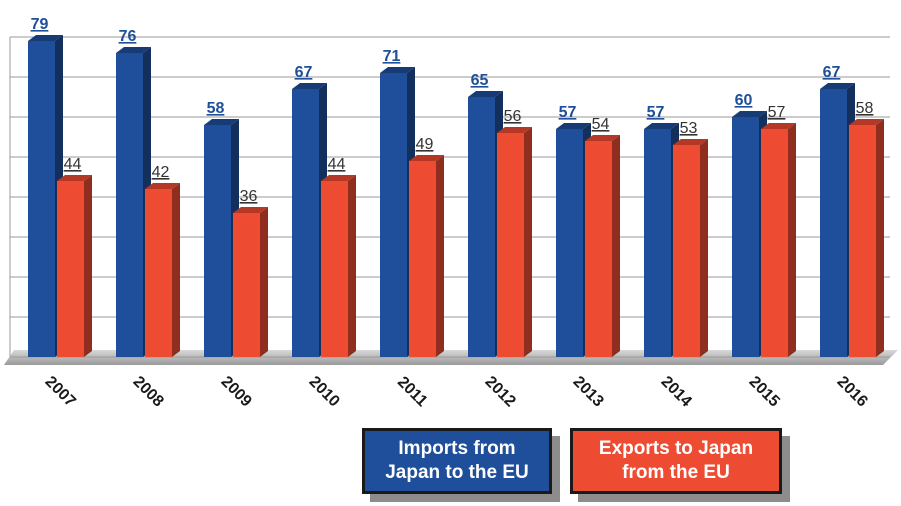 This screenshot has width=901, height=506. I want to click on value-label: 42, so click(161, 172).